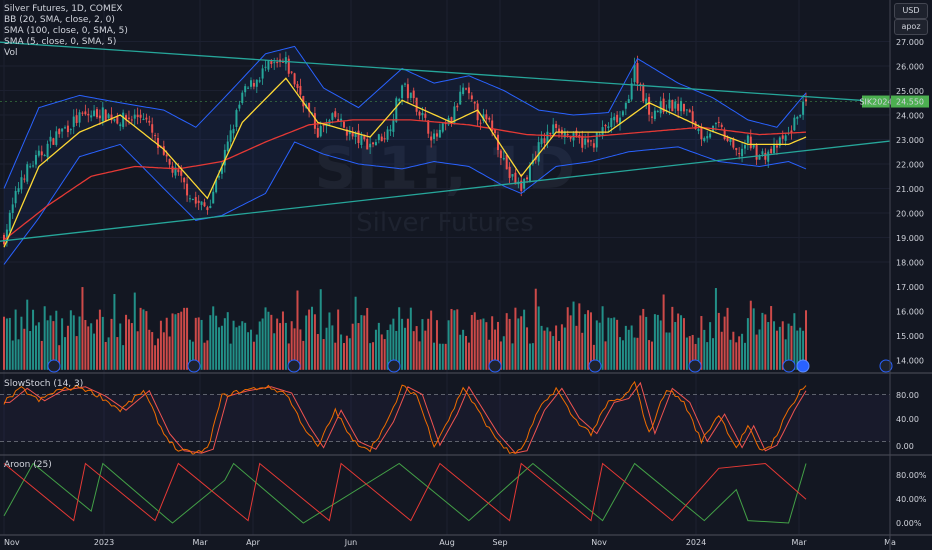 The height and width of the screenshot is (550, 932). Describe the element at coordinates (59, 20) in the screenshot. I see `indicator-bb-label: BB (20, SMA, close, 2, 0)` at that location.